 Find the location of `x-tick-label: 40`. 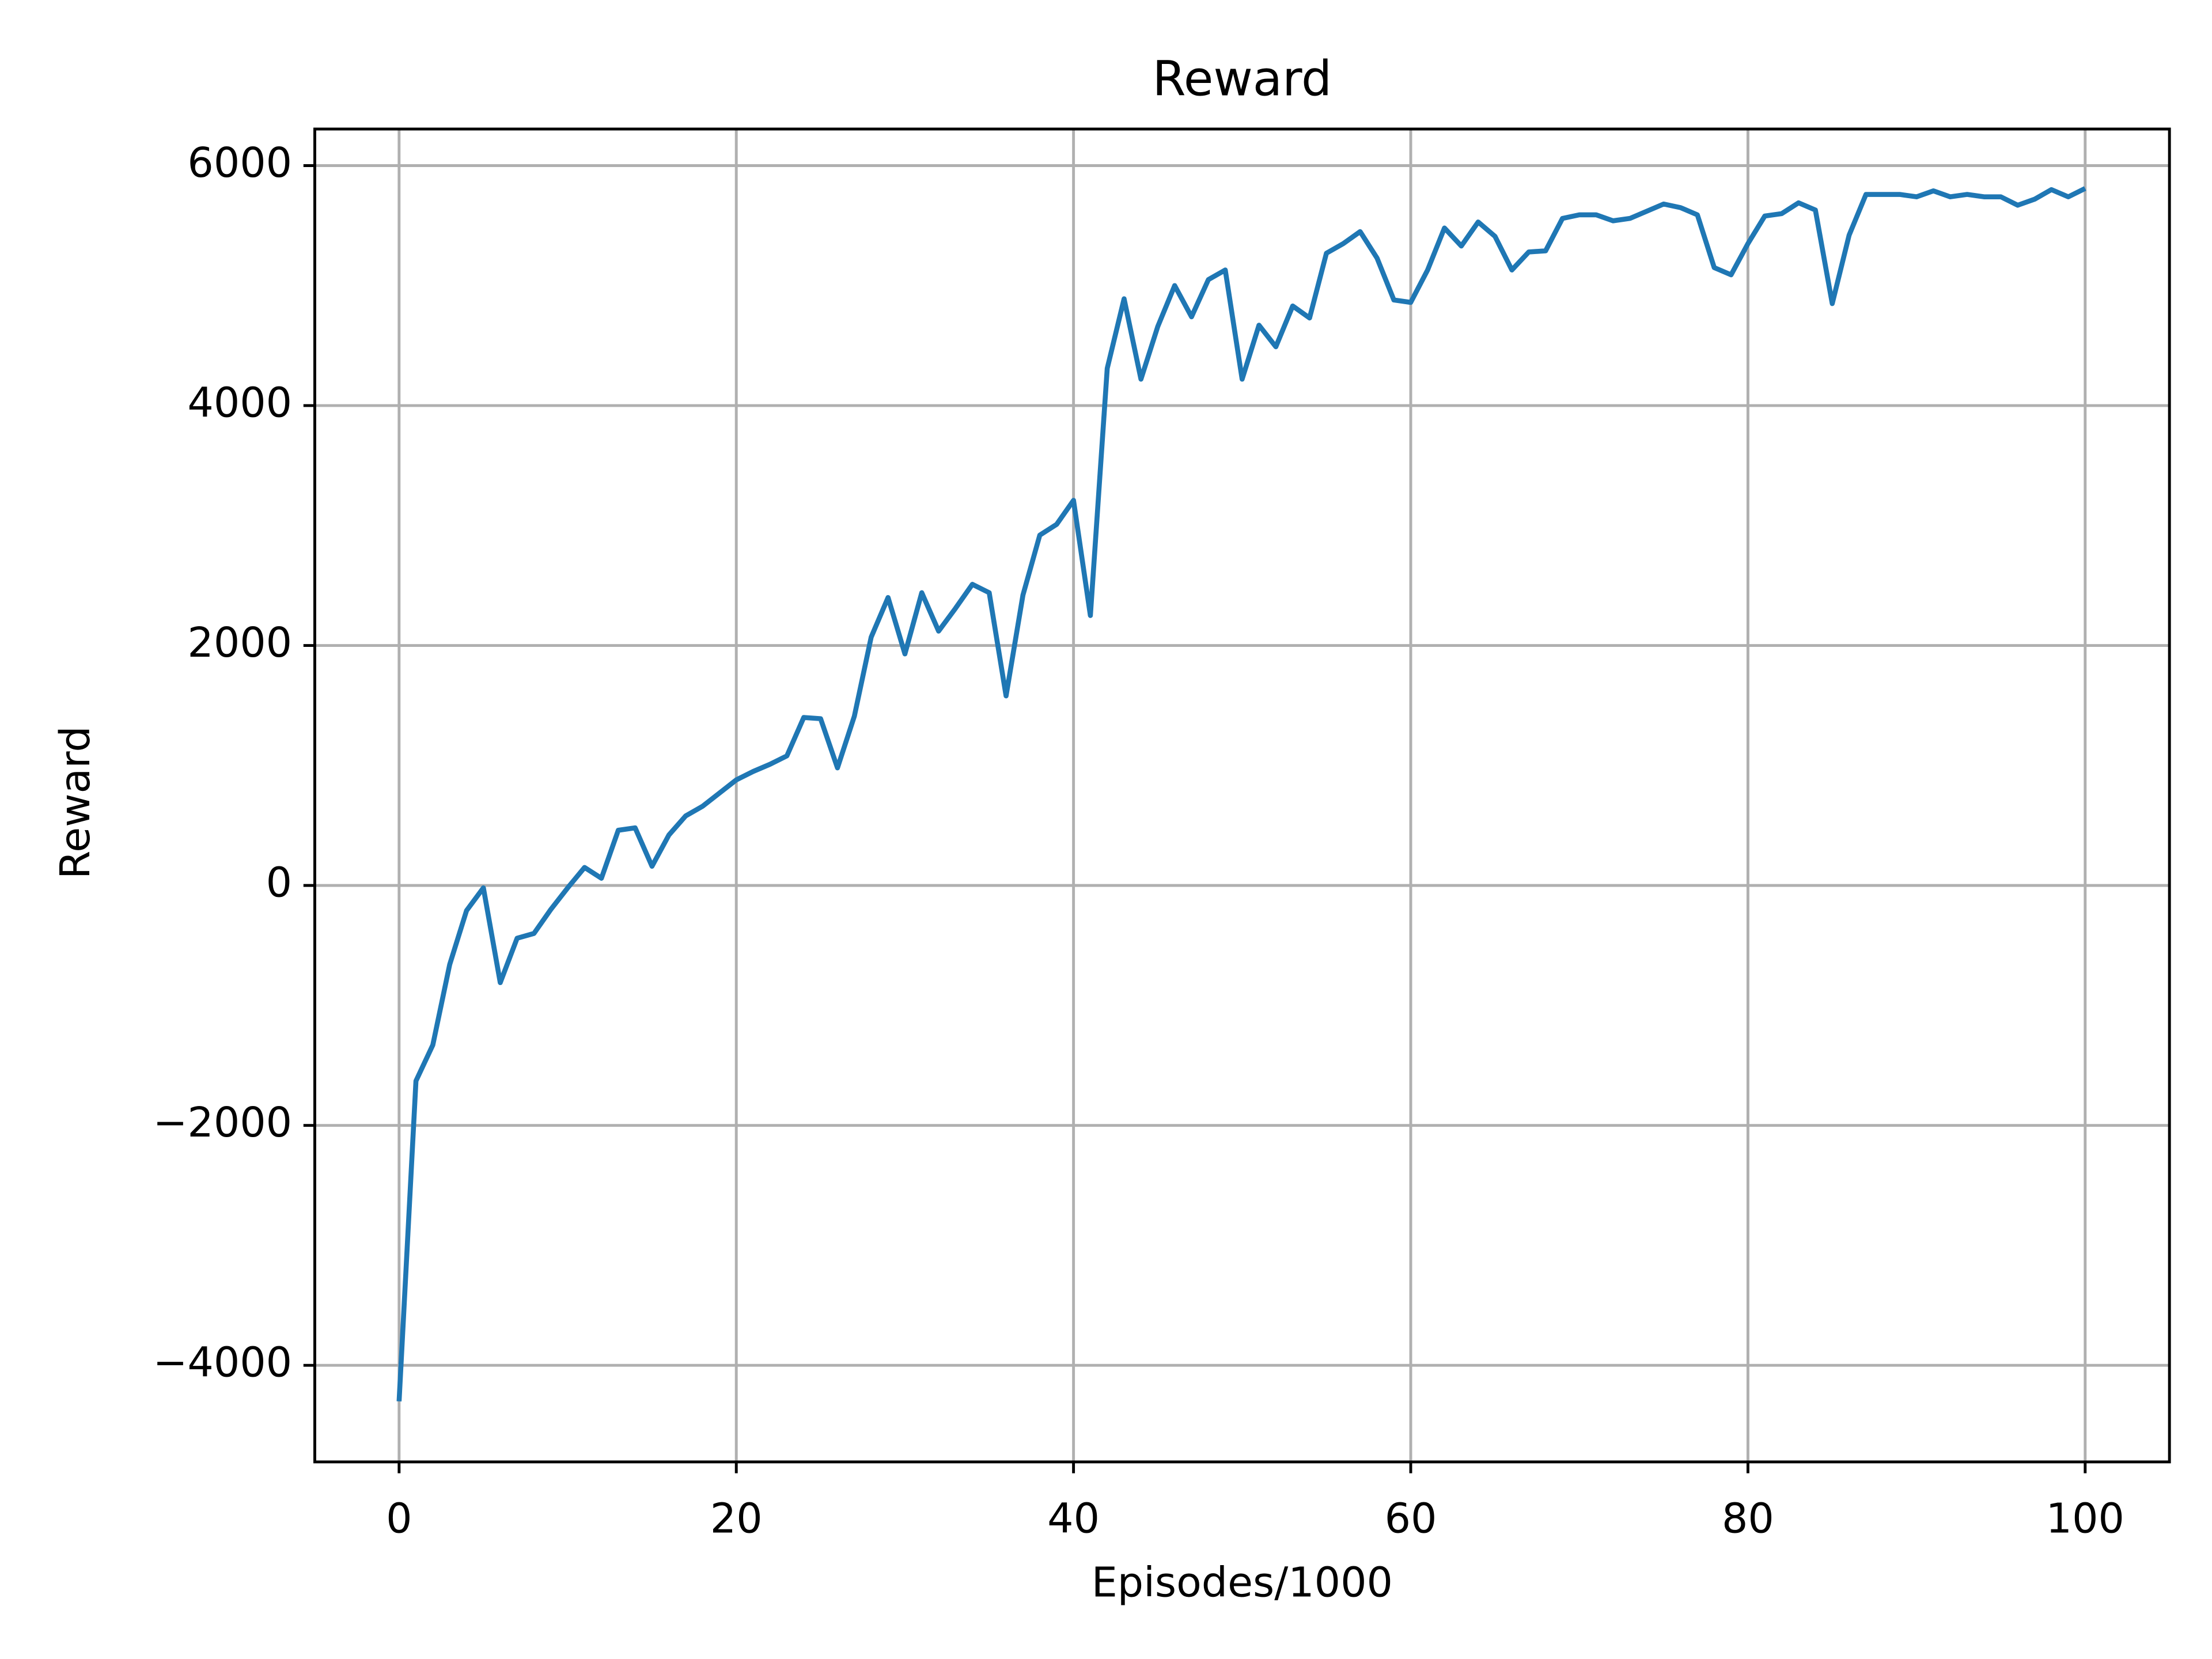

x-tick-label: 40 is located at coordinates (1073, 1519).